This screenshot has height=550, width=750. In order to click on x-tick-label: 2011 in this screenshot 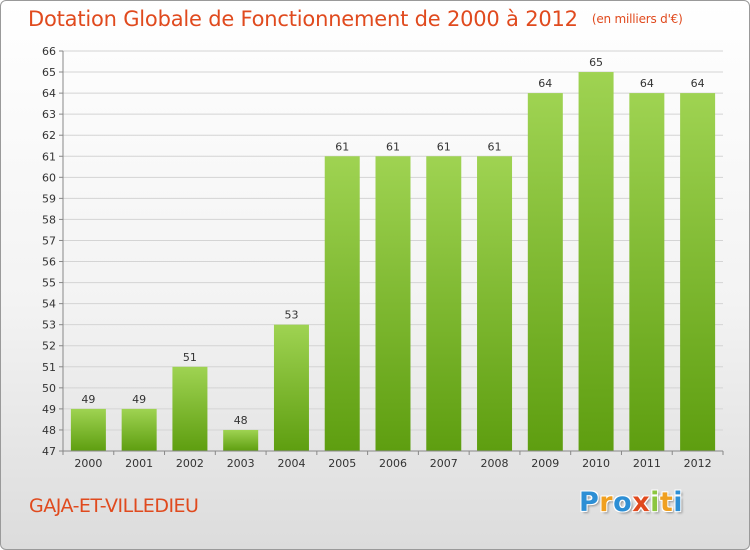, I will do `click(647, 463)`.